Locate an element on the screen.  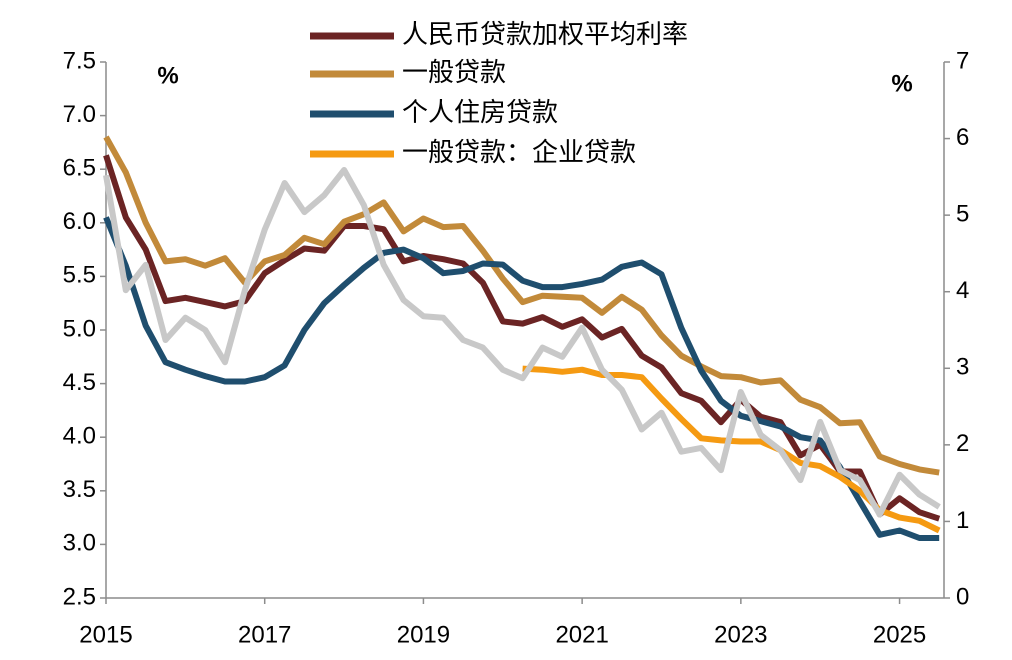
y2-axis-unit: % is located at coordinates (901, 83).